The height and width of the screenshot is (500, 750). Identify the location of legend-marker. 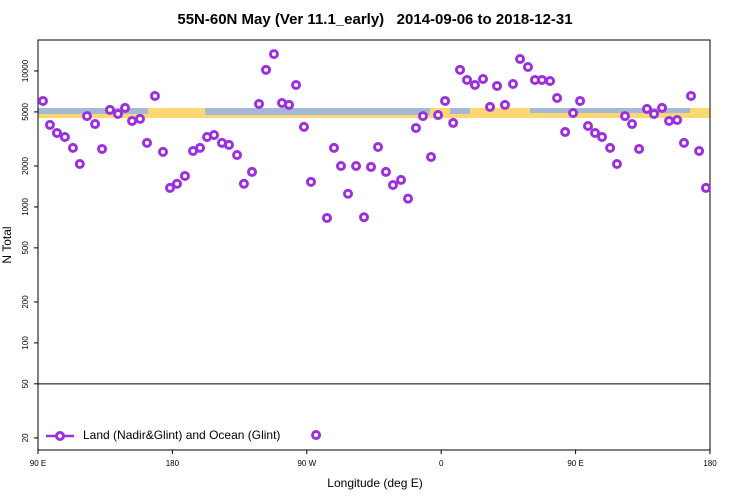
(60, 436).